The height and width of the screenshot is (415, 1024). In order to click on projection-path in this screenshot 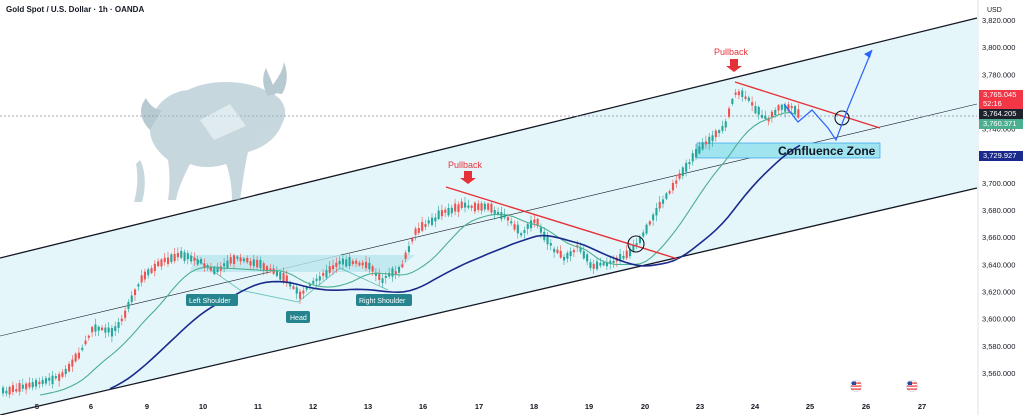, I will do `click(828, 95)`.